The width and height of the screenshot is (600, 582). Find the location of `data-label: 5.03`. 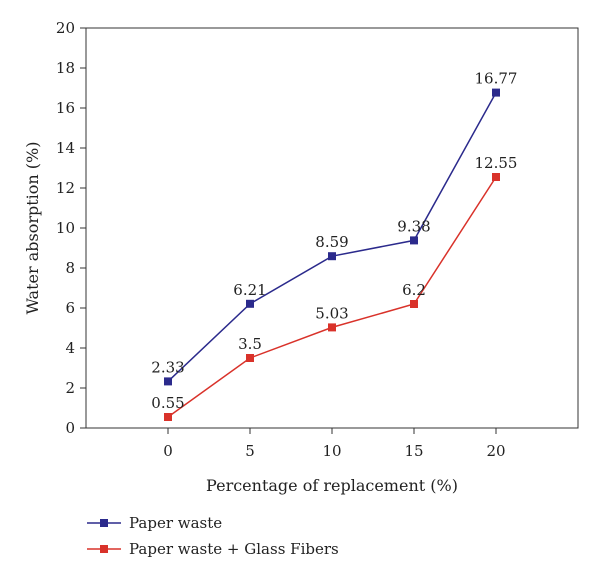

data-label: 5.03 is located at coordinates (331, 313).